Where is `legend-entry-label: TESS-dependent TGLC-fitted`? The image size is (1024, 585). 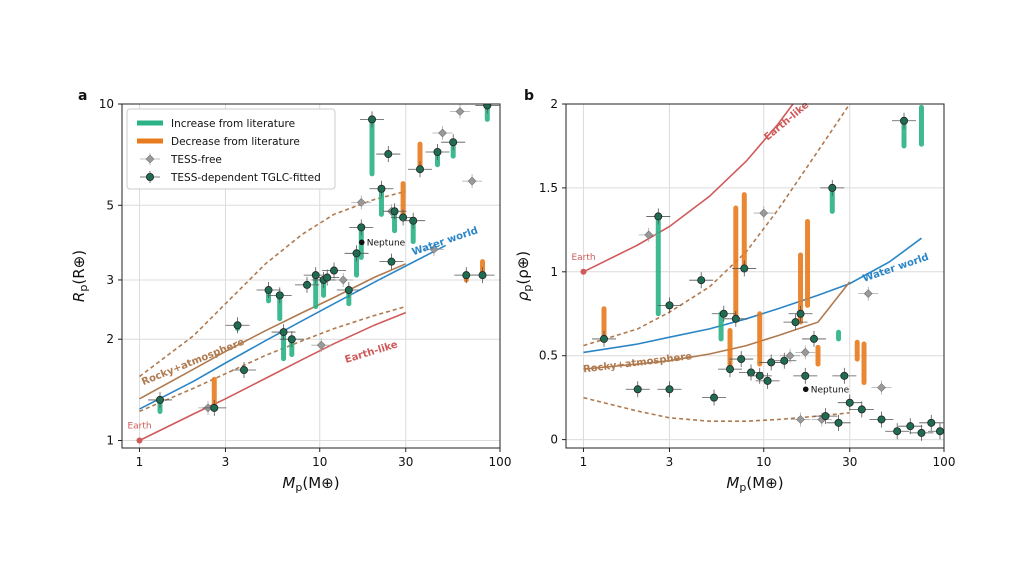 legend-entry-label: TESS-dependent TGLC-fitted is located at coordinates (245, 178).